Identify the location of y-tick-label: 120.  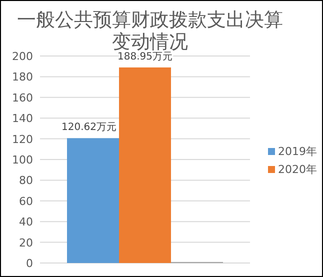
(22, 139).